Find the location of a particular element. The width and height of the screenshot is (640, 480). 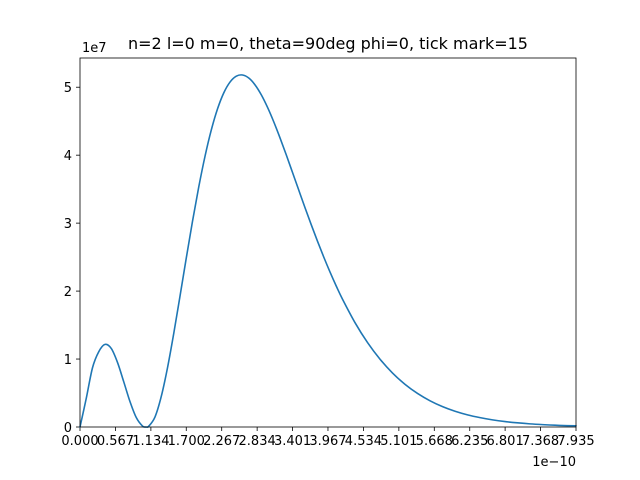

x-tick-label: 5.668 is located at coordinates (434, 441).